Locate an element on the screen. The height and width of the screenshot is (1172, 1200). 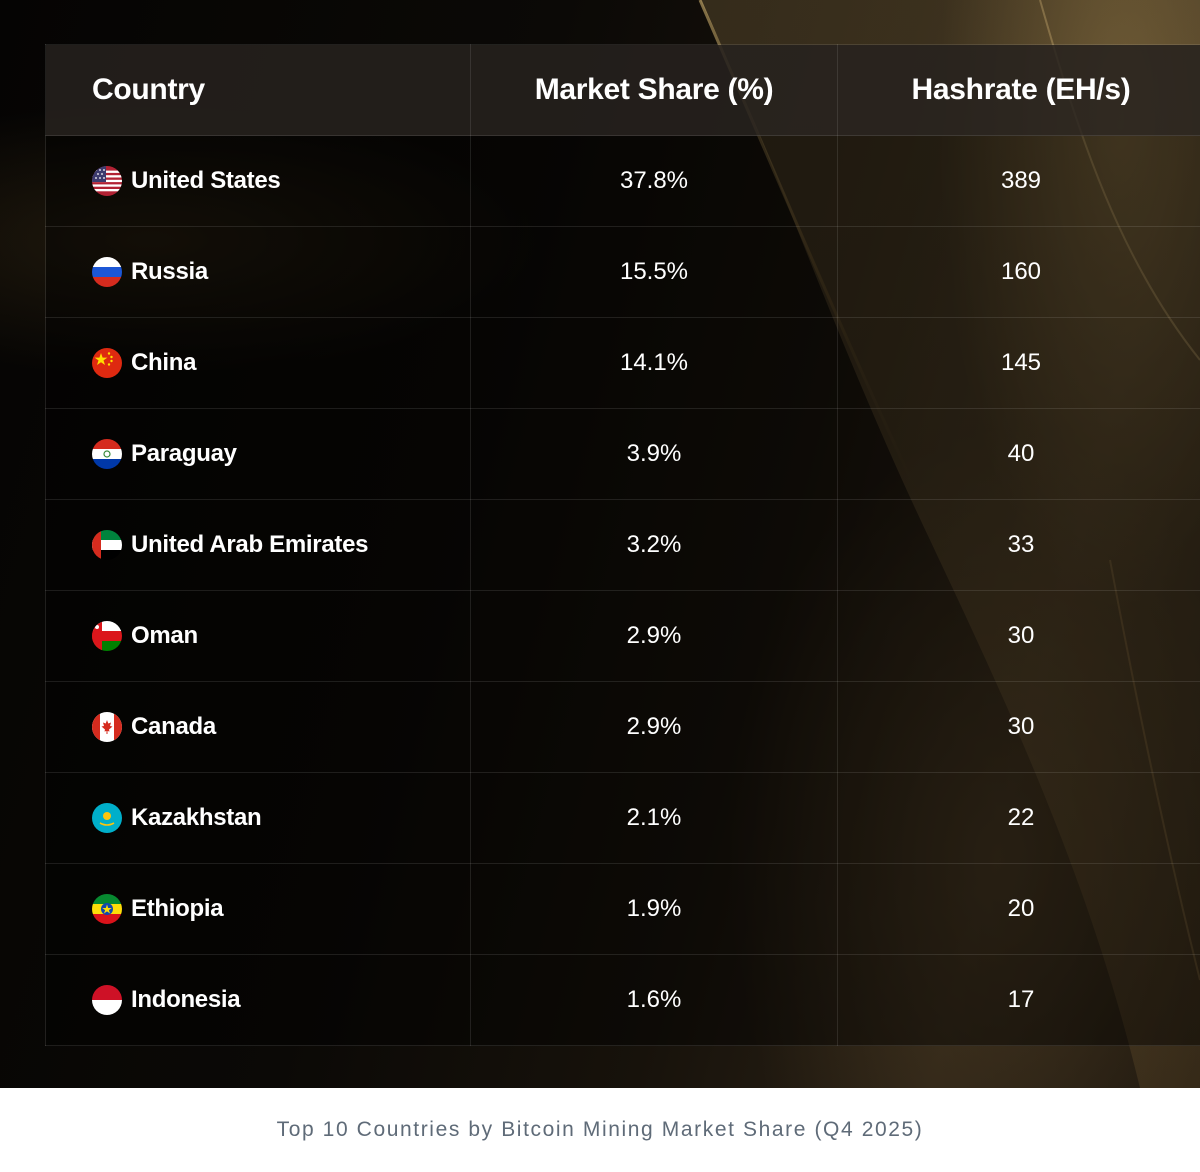
hashrate-cell: 22 is located at coordinates (1018, 818).